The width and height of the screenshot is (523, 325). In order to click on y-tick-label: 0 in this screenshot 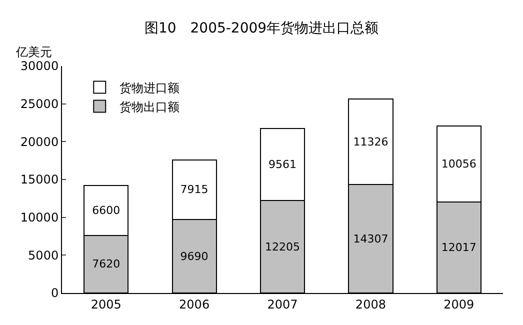, I will do `click(54, 293)`.